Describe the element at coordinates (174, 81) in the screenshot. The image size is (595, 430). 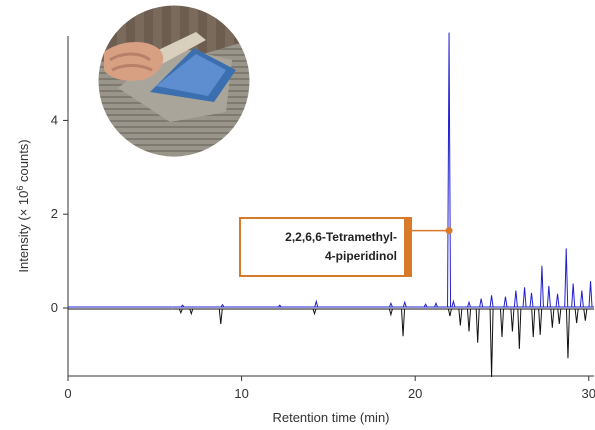
I see `tile-adhesive-trowel-photo` at that location.